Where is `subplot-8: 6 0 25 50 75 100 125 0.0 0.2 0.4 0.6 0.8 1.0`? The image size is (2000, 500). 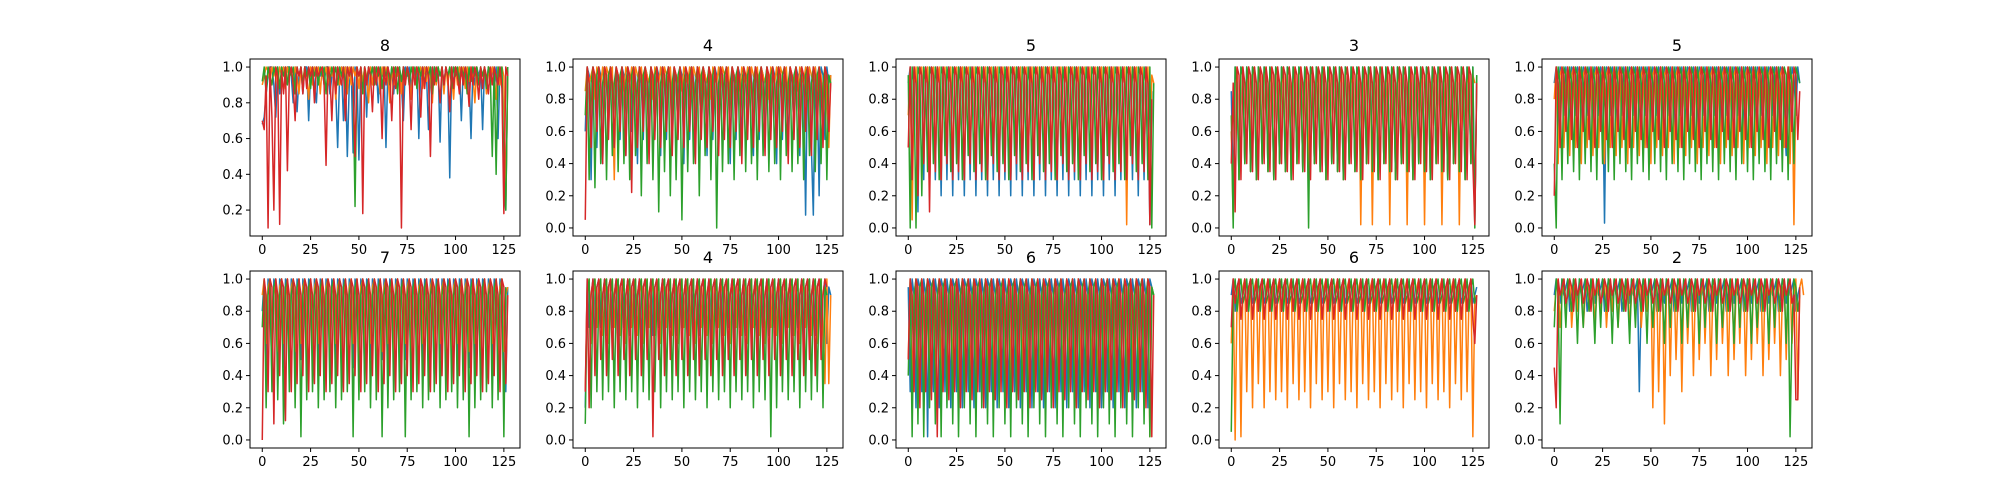
subplot-8: 6 0 25 50 75 100 125 0.0 0.2 0.4 0.6 0.8 1.0 is located at coordinates (1017, 359).